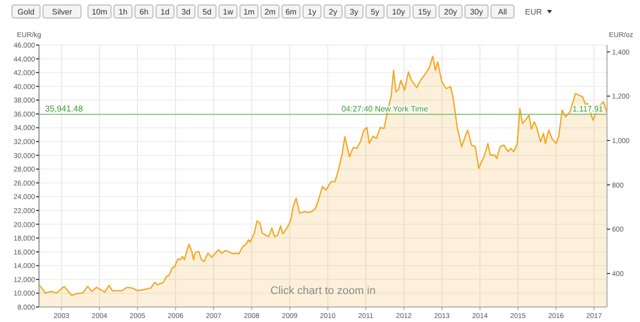 The image size is (640, 322). I want to click on text: 2m, so click(270, 12).